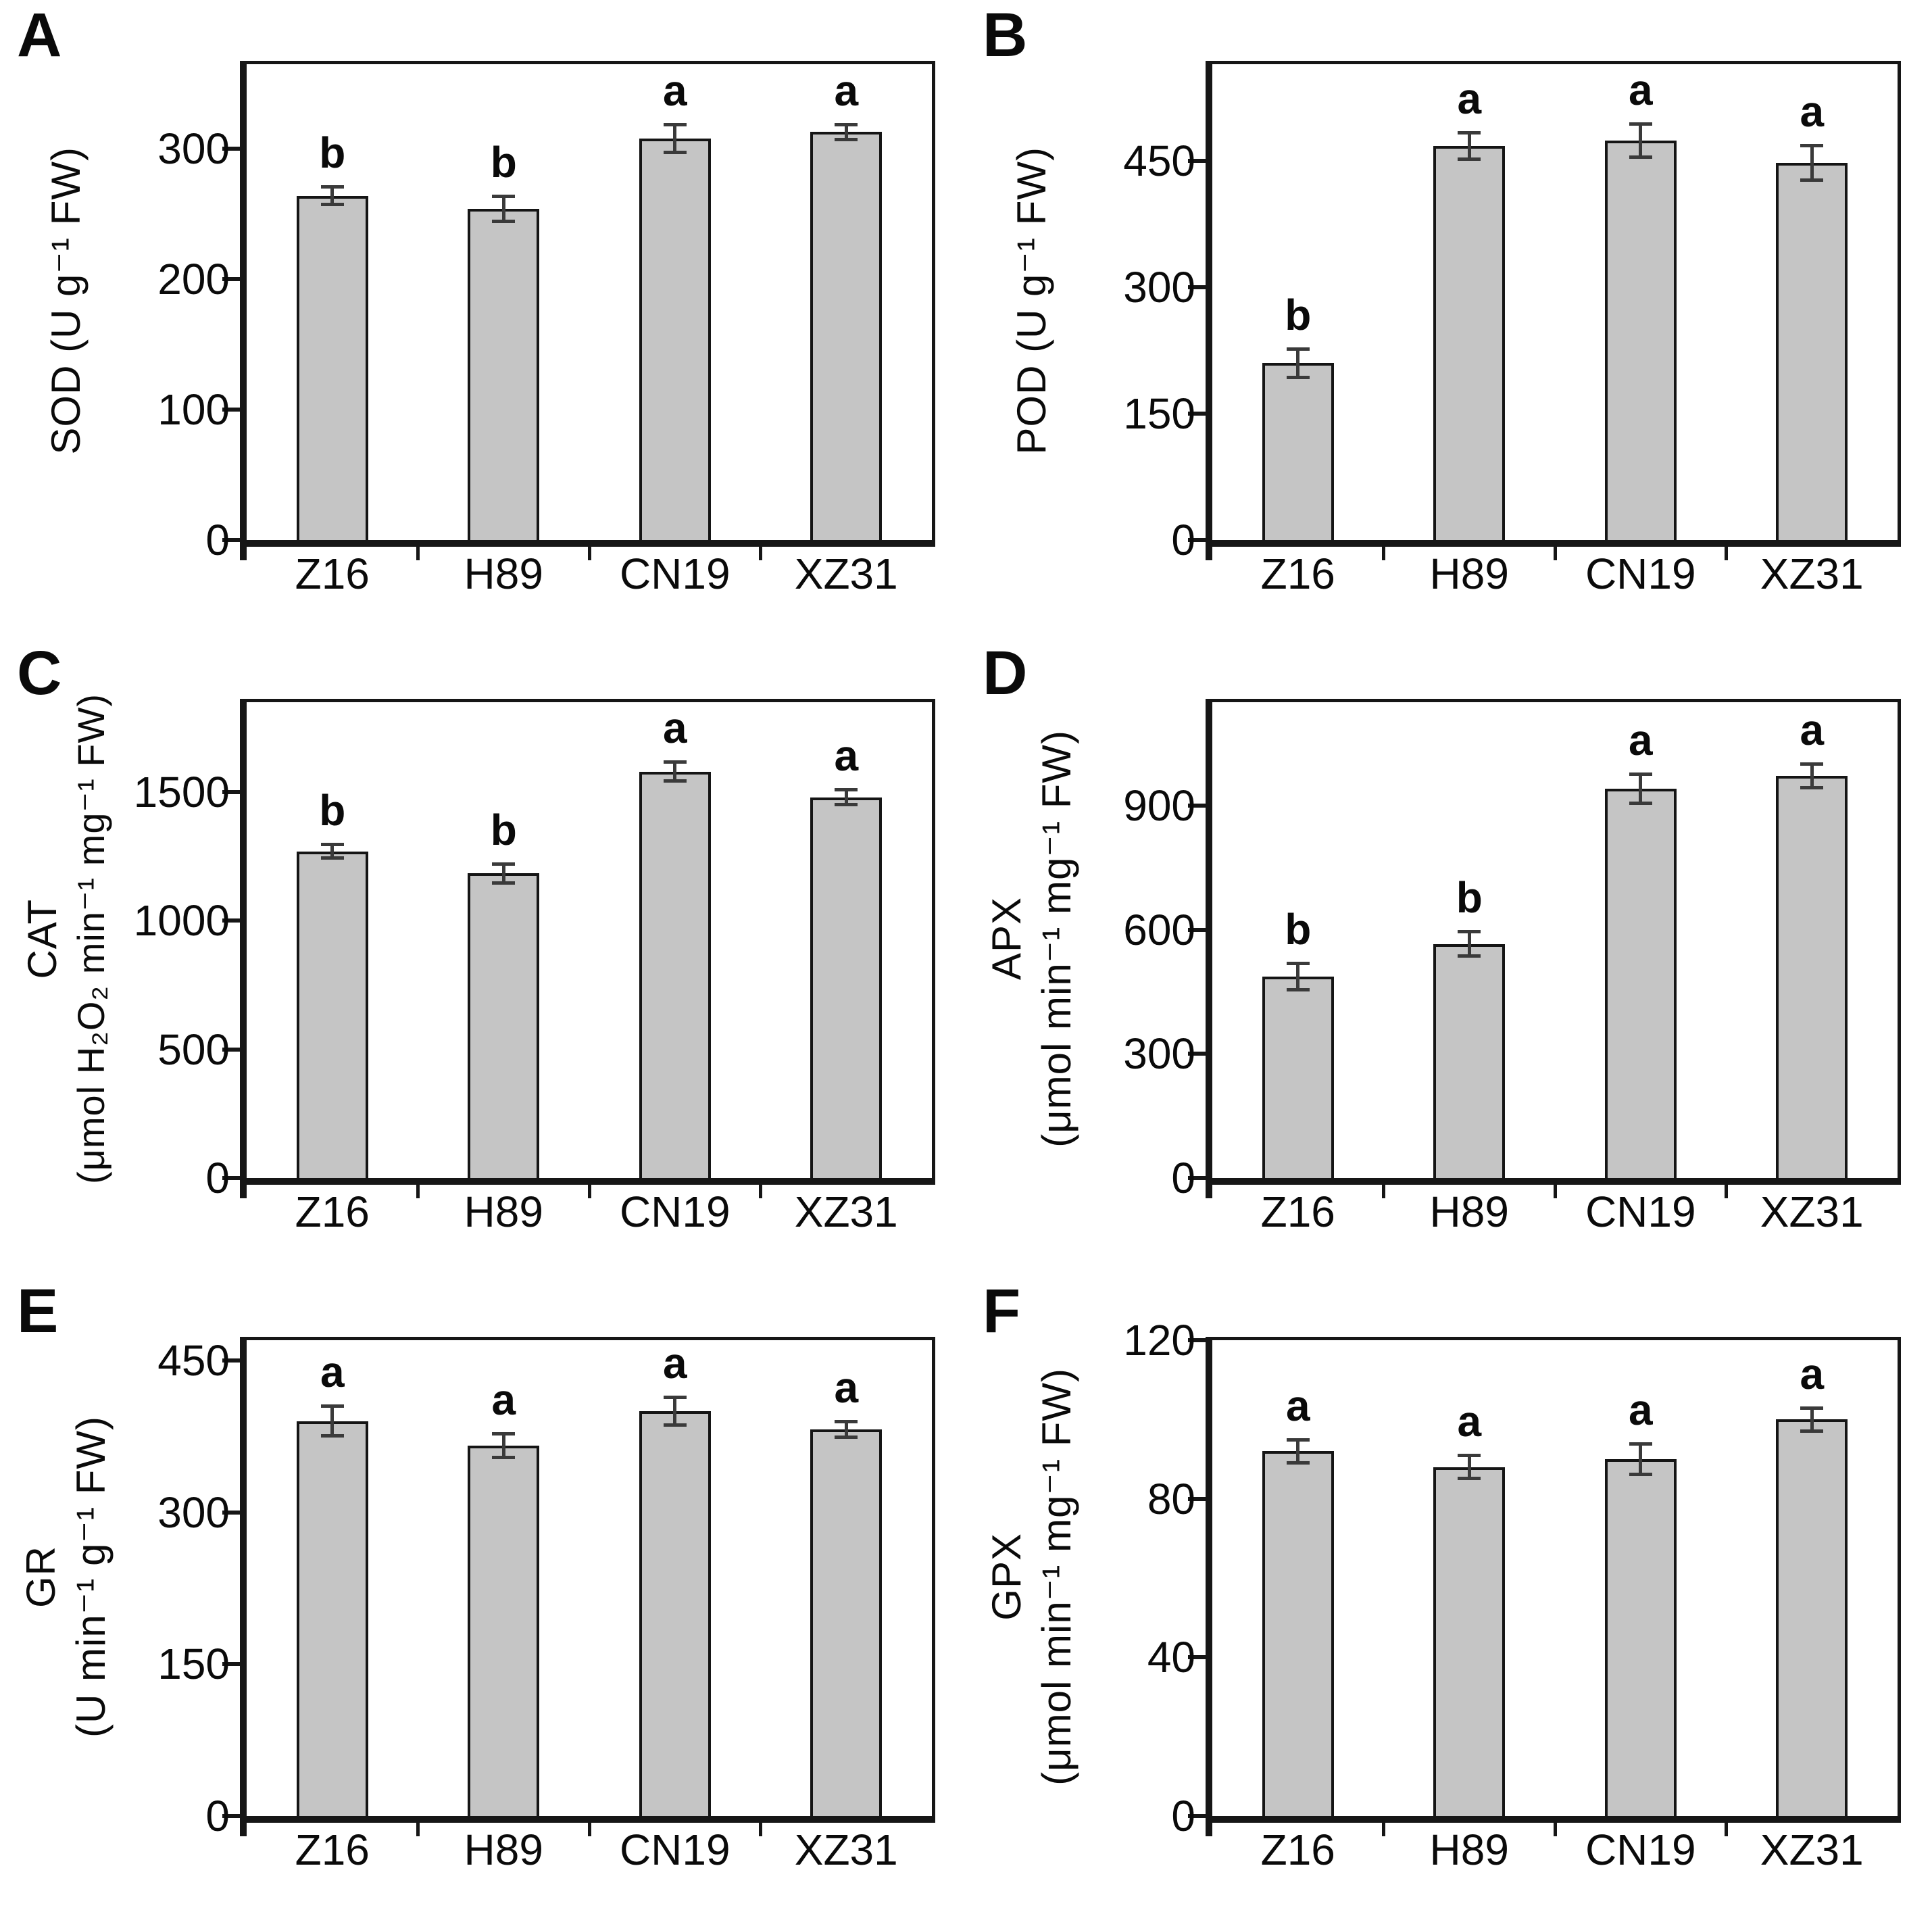 This screenshot has height=1914, width=1932. Describe the element at coordinates (194, 1049) in the screenshot. I see `y-tick-label: 500` at that location.